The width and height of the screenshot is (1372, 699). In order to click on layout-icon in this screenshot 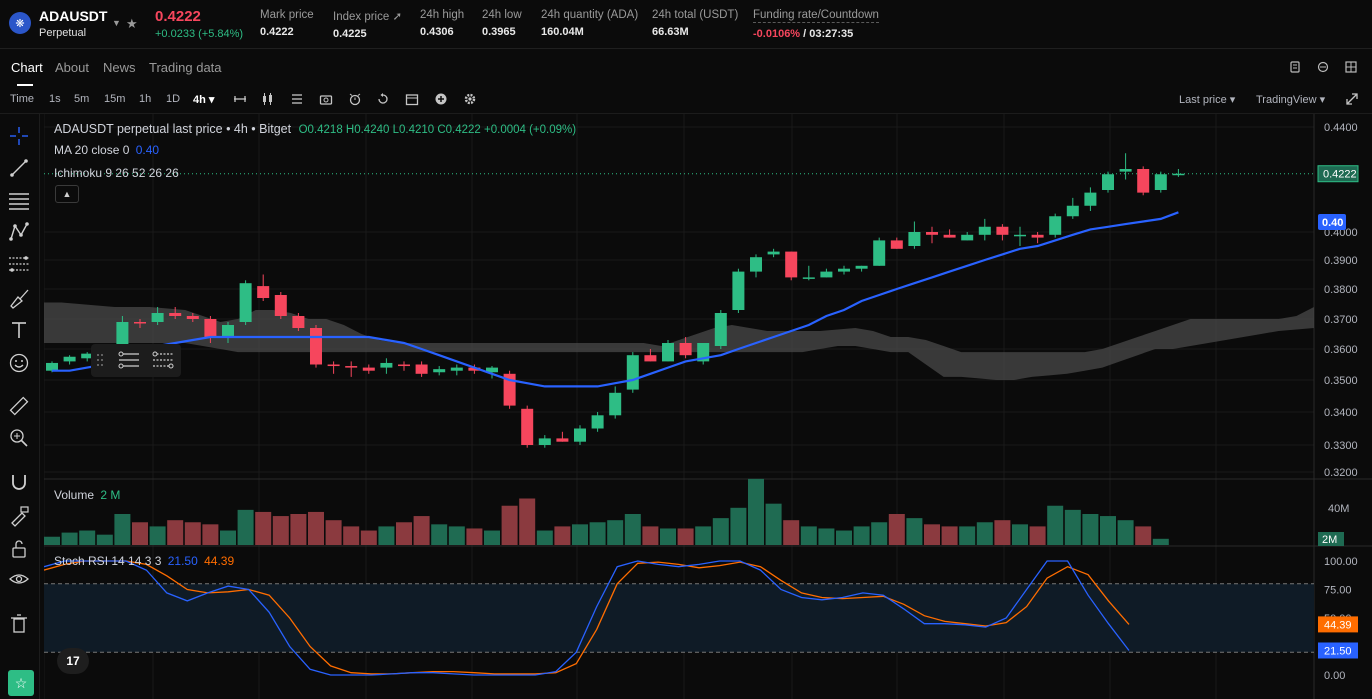, I will do `click(1351, 67)`.